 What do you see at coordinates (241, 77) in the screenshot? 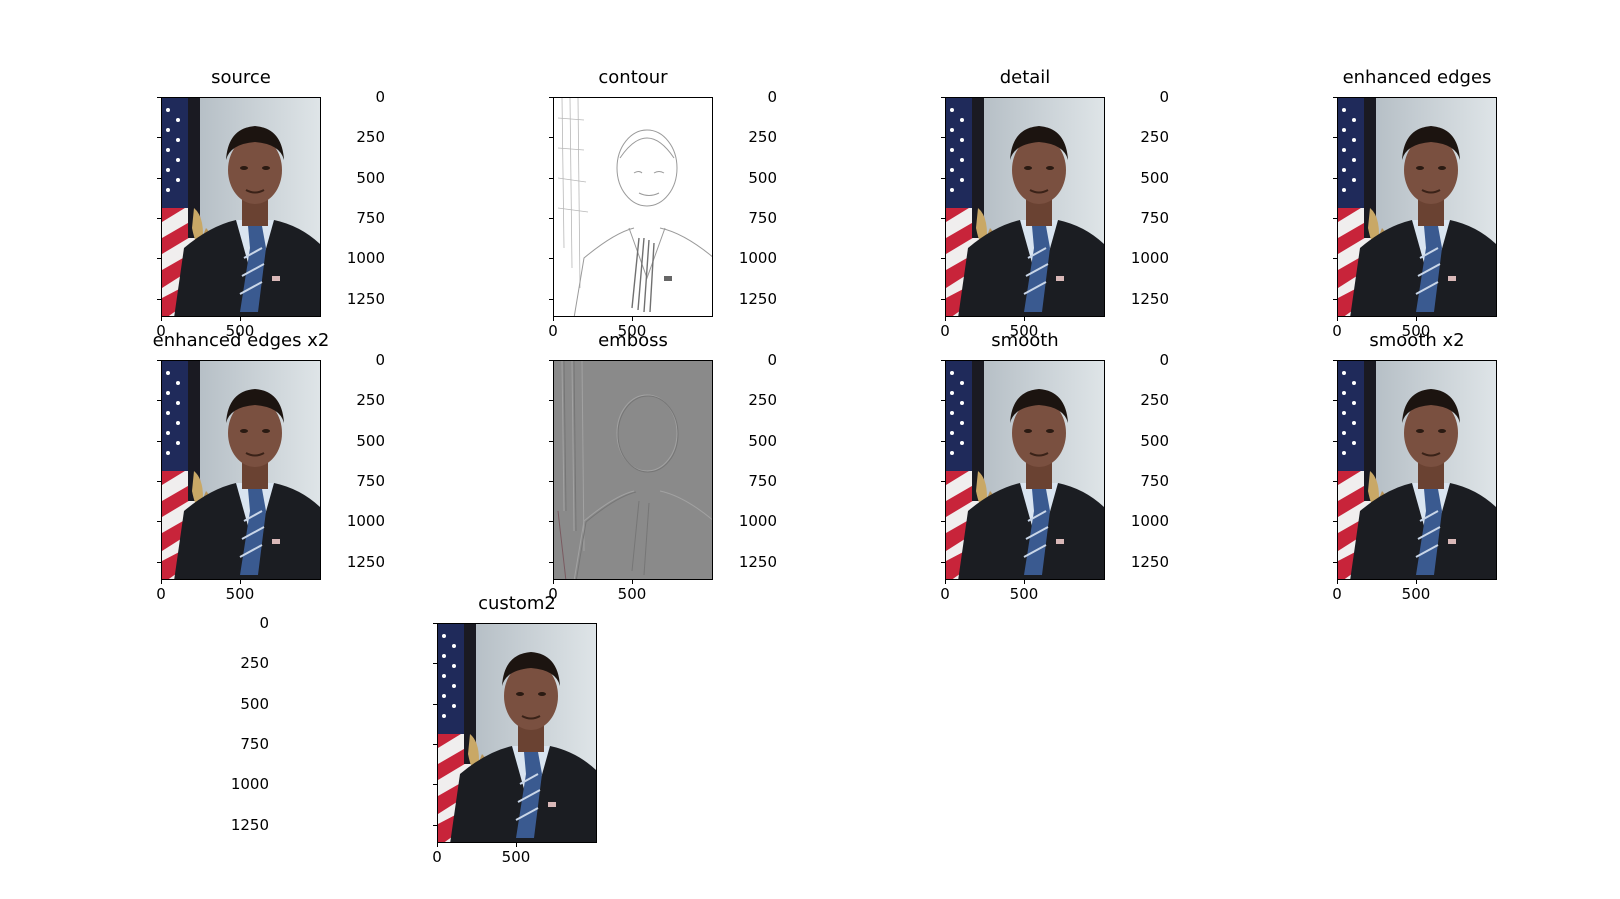
I see `subplot-title: source` at bounding box center [241, 77].